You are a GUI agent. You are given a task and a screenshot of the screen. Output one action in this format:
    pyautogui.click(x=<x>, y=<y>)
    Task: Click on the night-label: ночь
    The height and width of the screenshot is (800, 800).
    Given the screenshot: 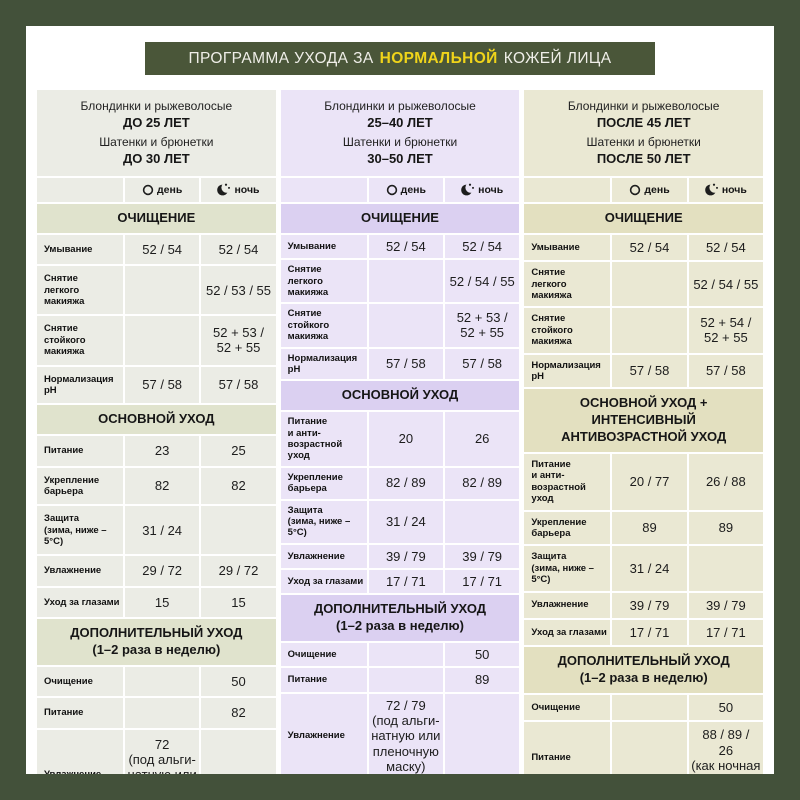 What is the action you would take?
    pyautogui.click(x=247, y=189)
    